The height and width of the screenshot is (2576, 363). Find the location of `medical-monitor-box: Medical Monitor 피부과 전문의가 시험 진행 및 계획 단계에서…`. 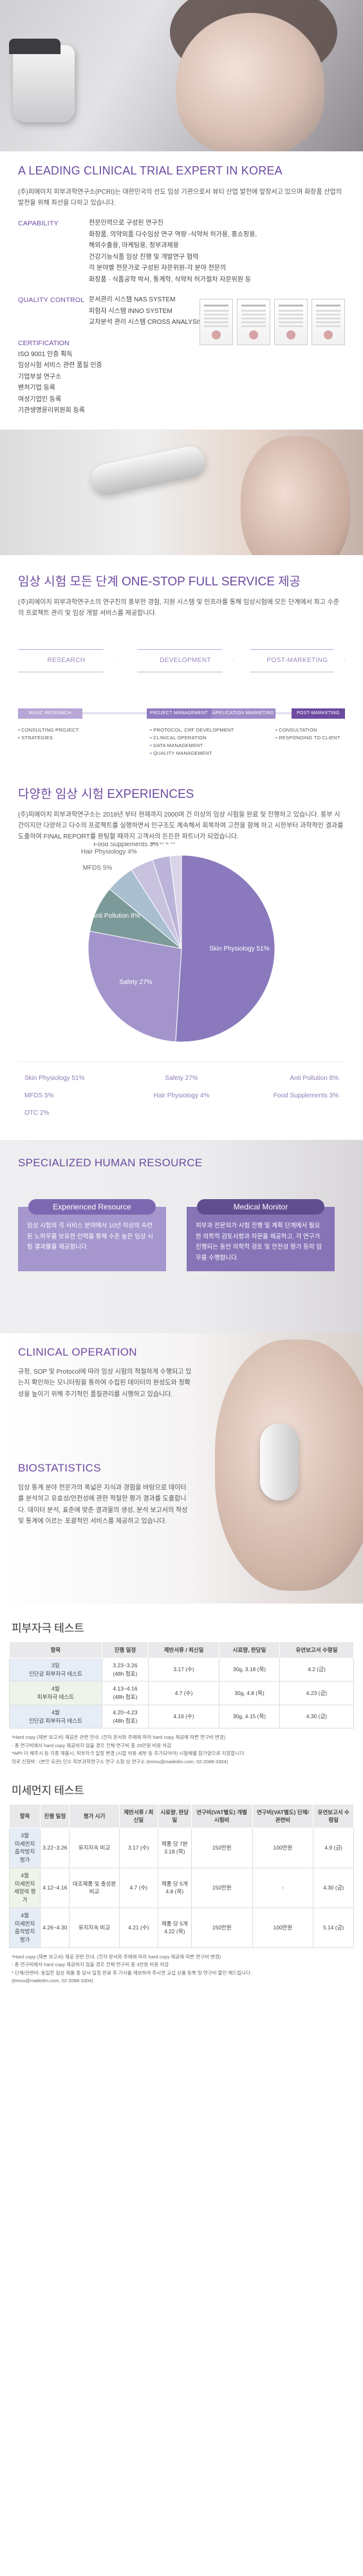

medical-monitor-box: Medical Monitor 피부과 전문의가 시험 진행 및 계획 단계에서… is located at coordinates (261, 1243).